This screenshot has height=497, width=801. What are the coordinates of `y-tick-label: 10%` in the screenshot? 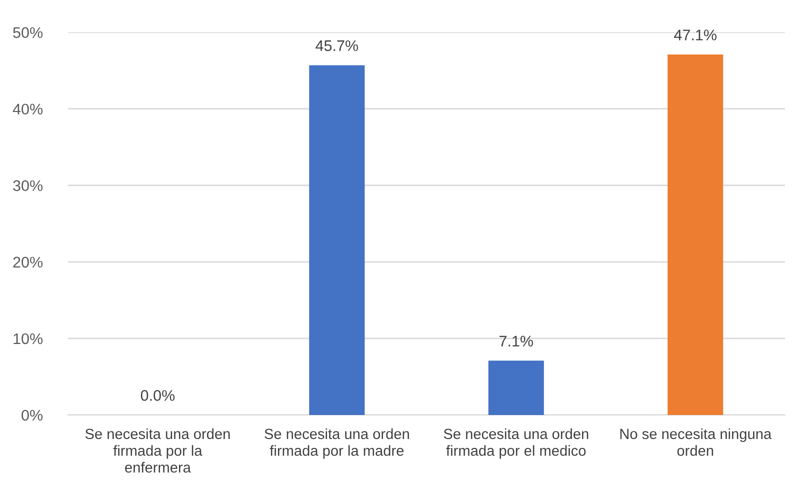 It's located at (28, 338).